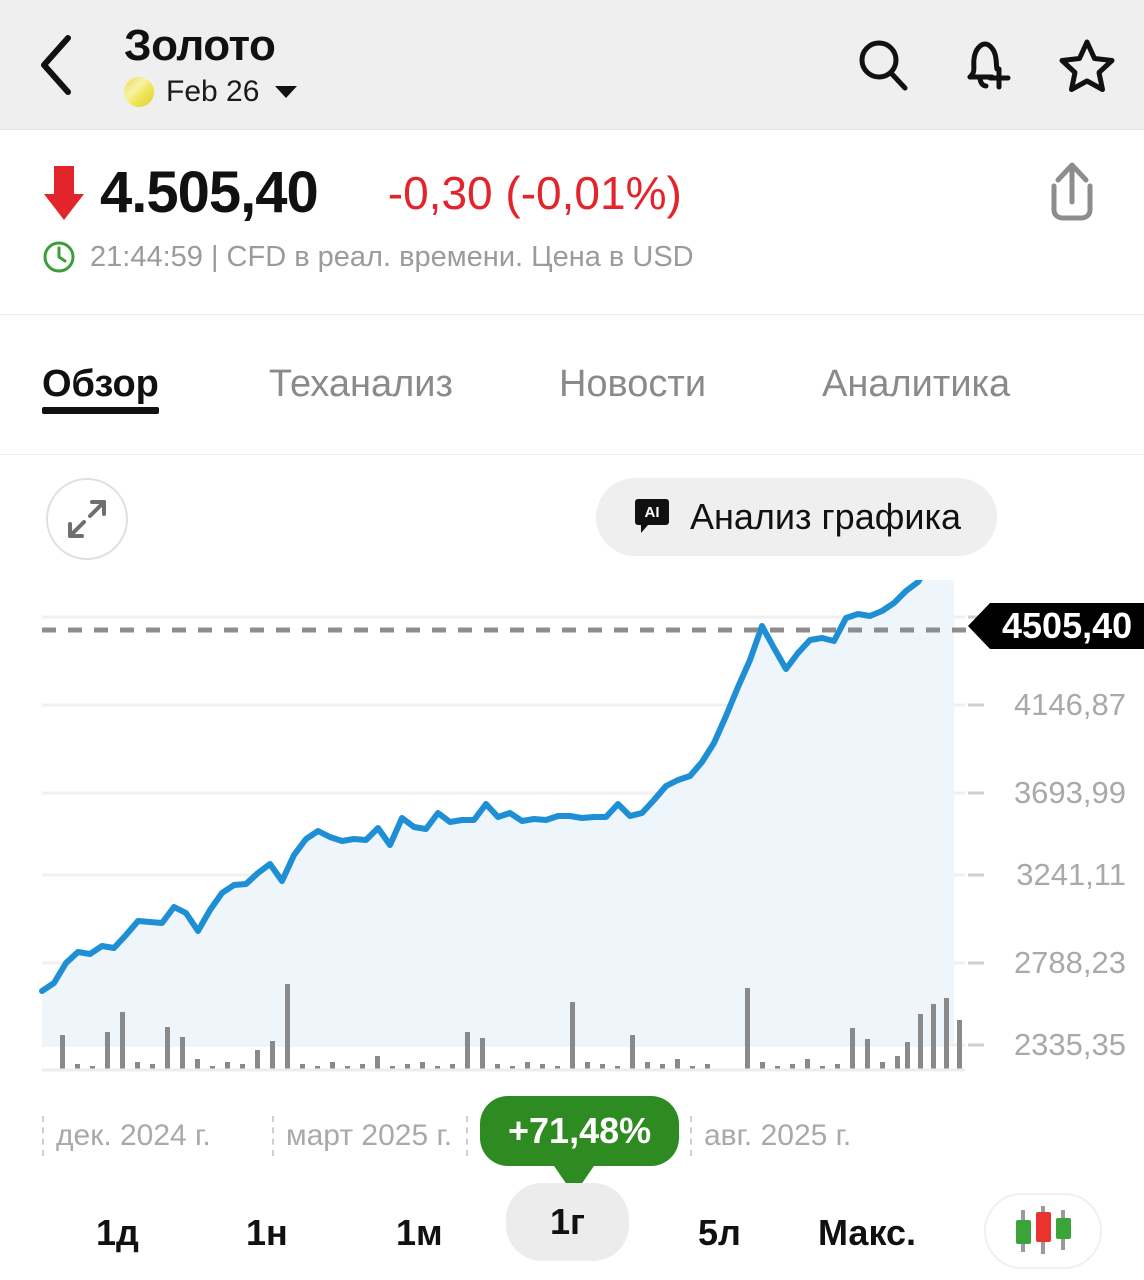 The image size is (1144, 1280). I want to click on share-icon, so click(1072, 191).